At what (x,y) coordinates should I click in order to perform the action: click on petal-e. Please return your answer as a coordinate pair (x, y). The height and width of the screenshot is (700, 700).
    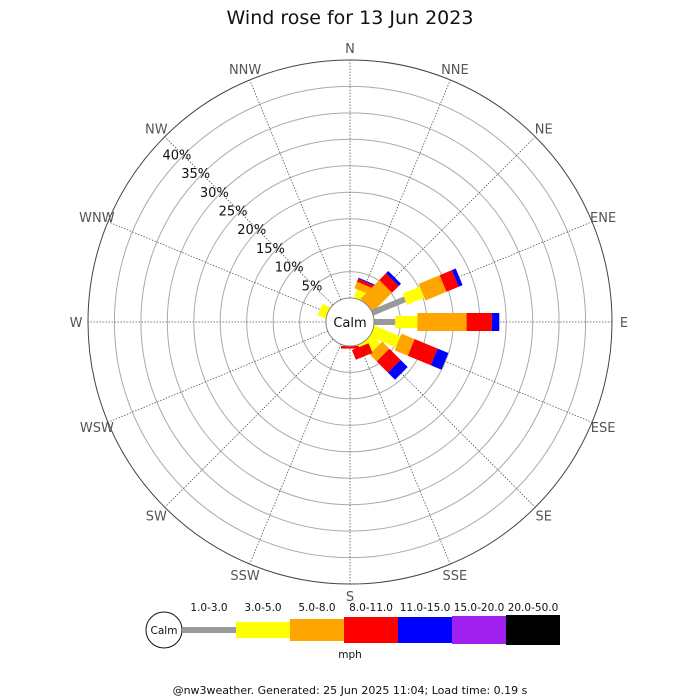
    Looking at the image, I should click on (437, 322).